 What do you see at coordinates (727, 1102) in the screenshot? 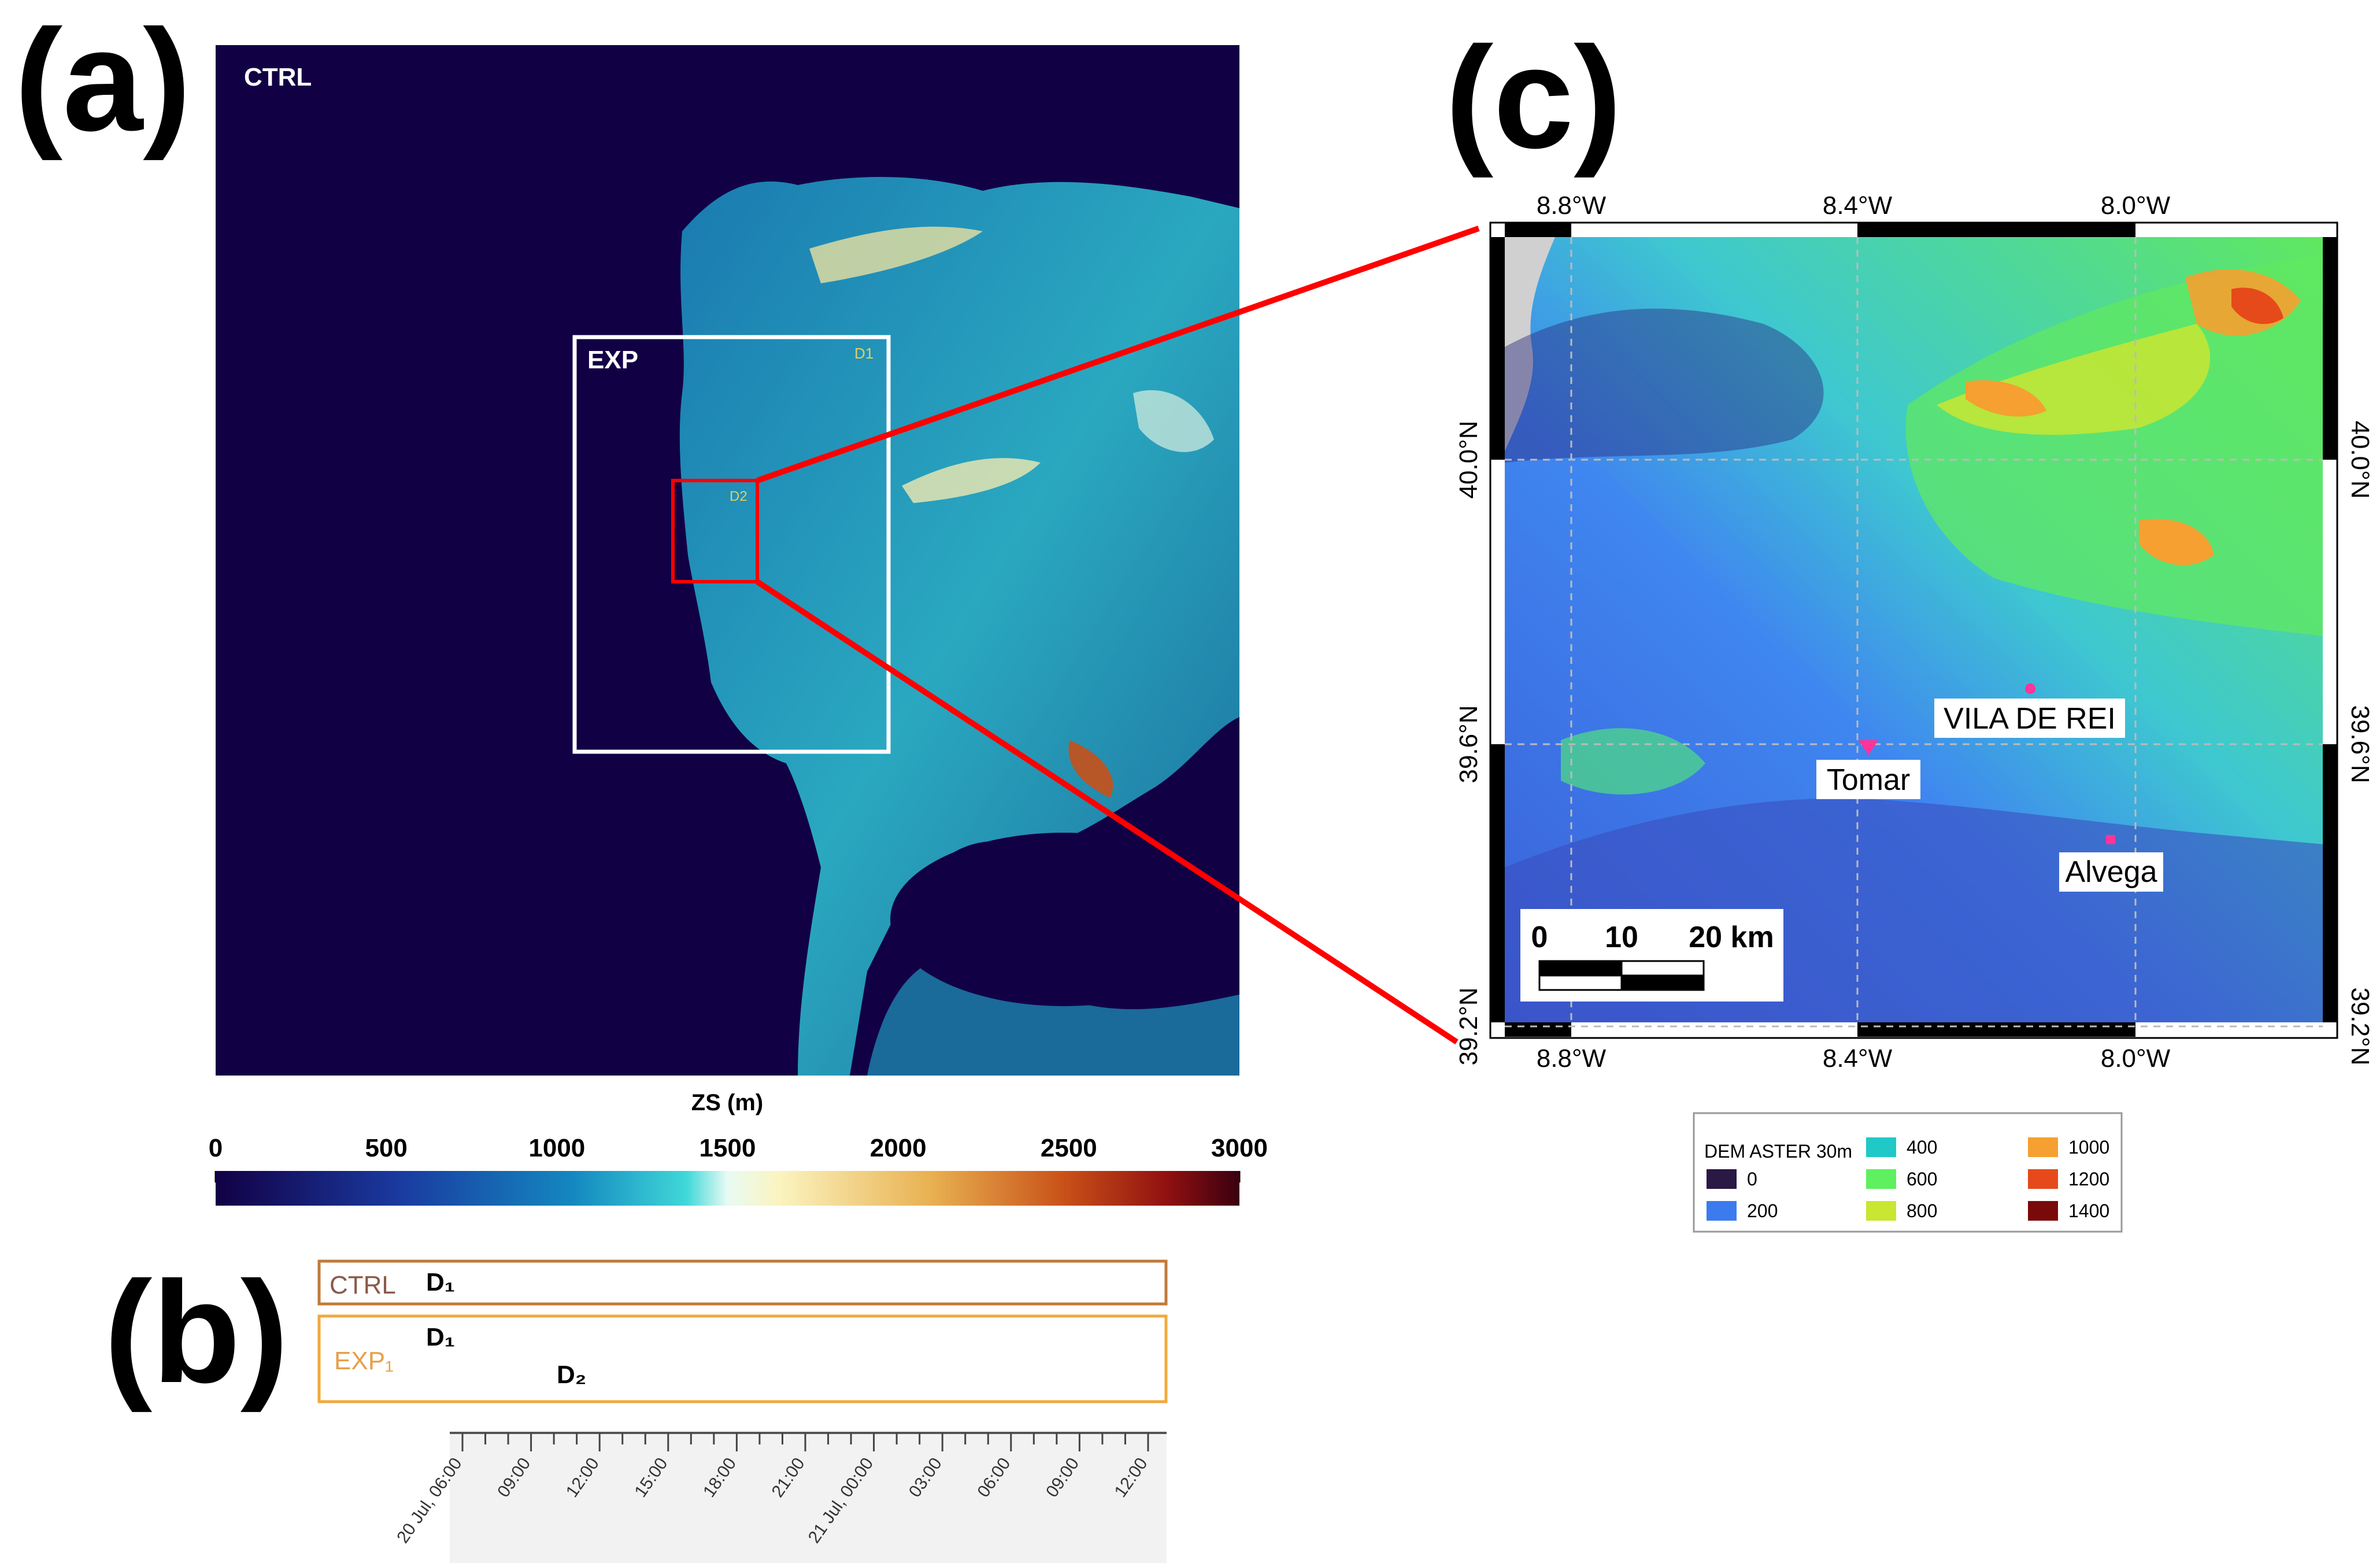
I see `colorbar-title: ZS (m)` at bounding box center [727, 1102].